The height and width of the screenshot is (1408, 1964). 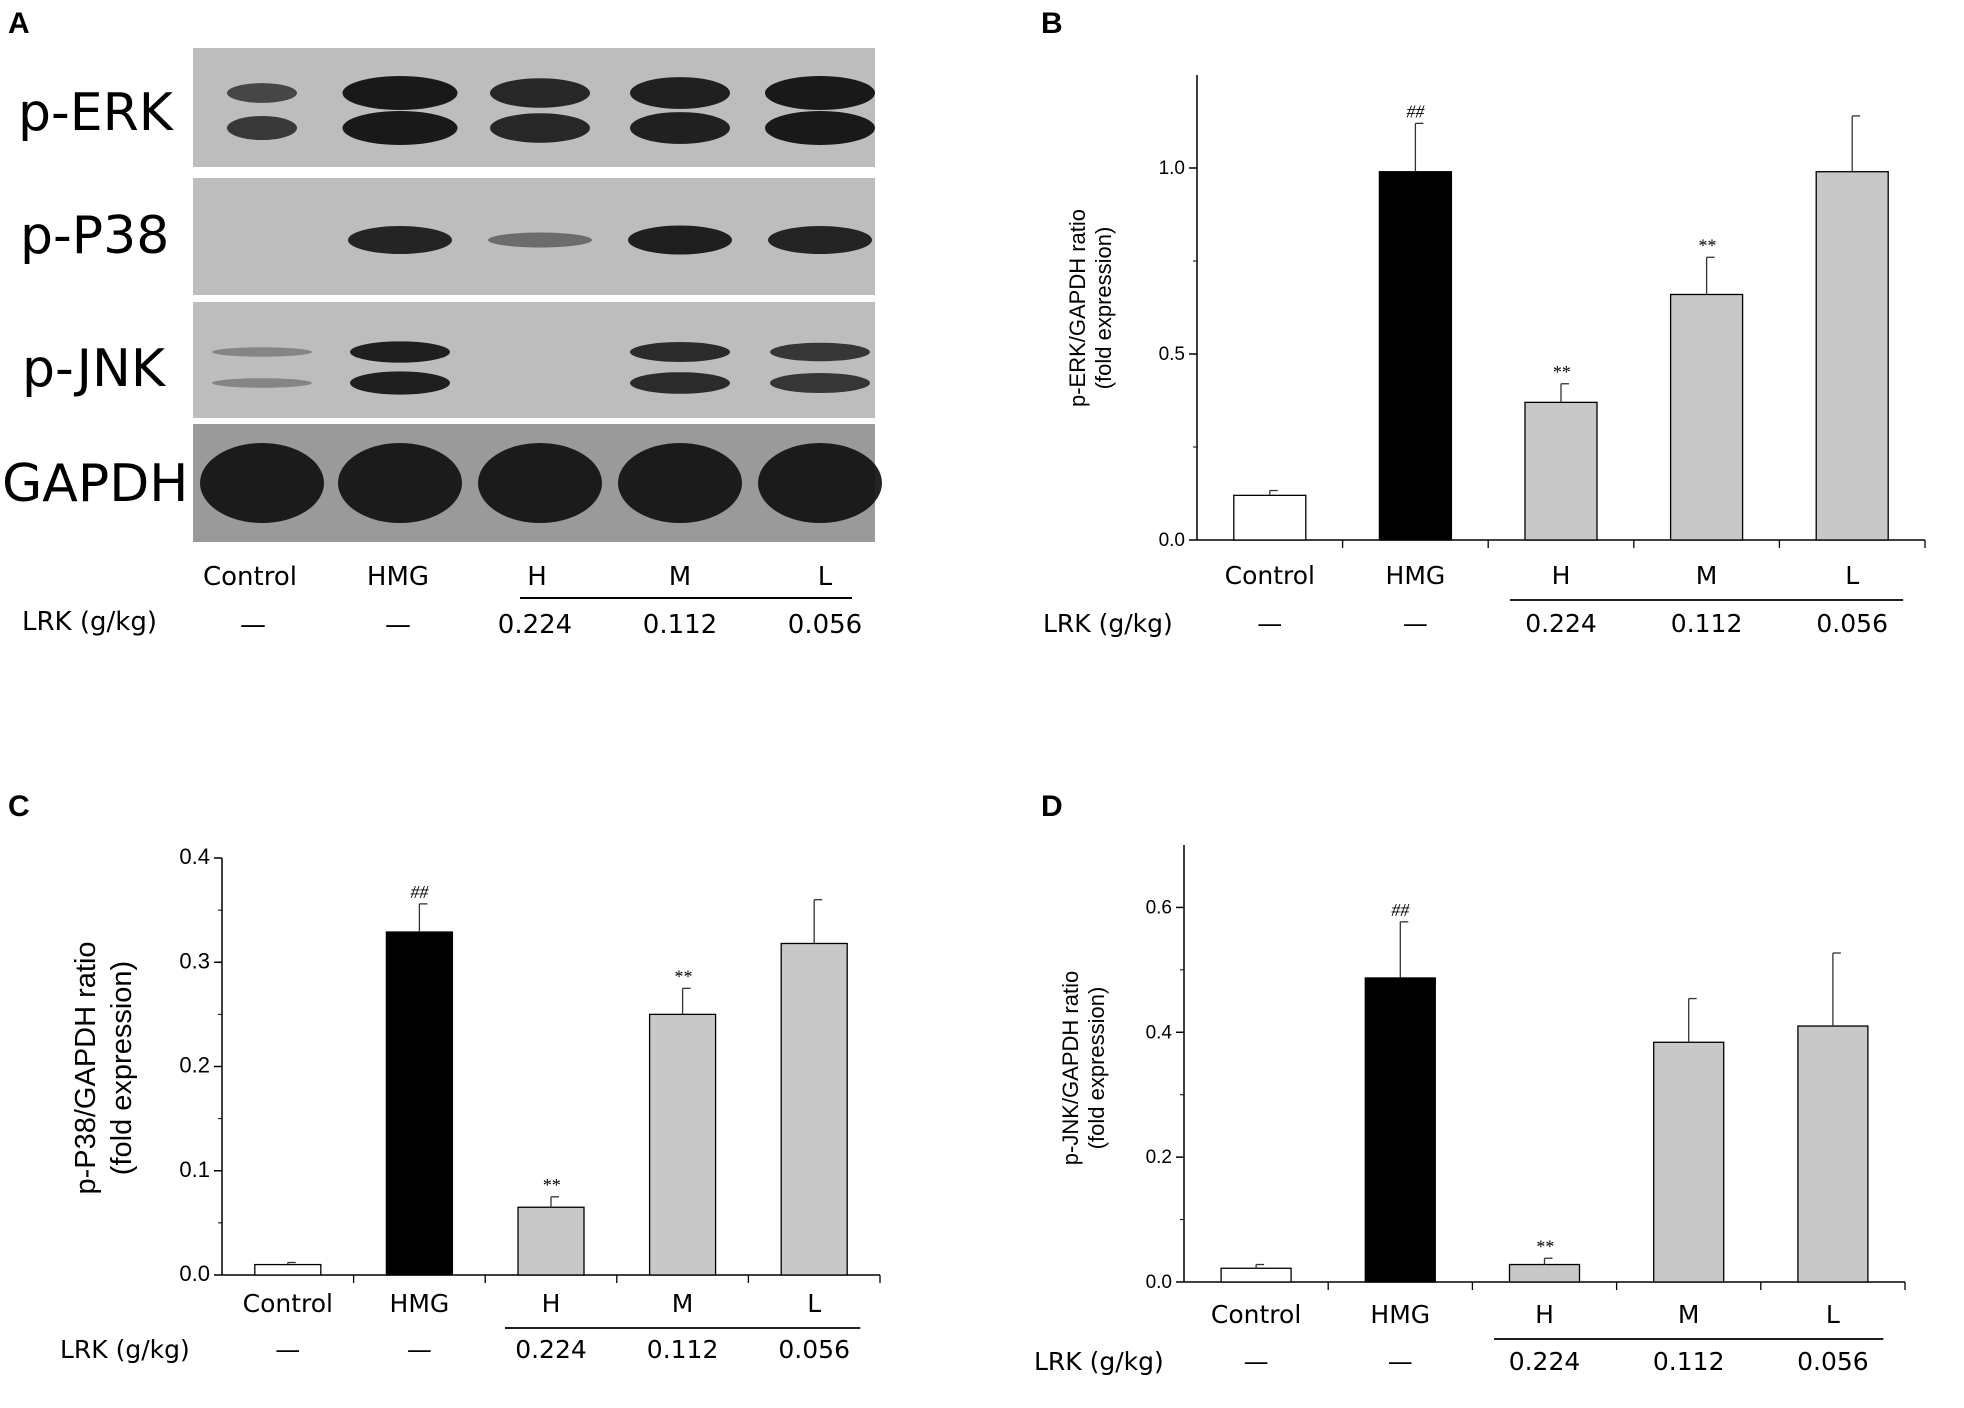 I want to click on y-tick-label: 0.5, so click(x=1172, y=354).